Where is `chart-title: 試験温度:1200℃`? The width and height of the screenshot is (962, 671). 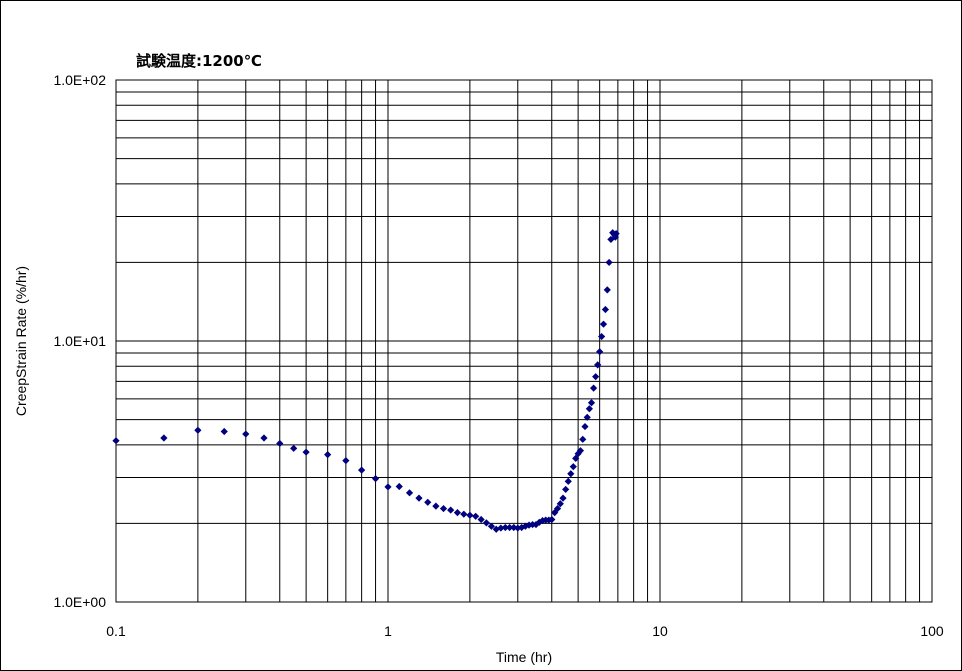 chart-title: 試験温度:1200℃ is located at coordinates (199, 61).